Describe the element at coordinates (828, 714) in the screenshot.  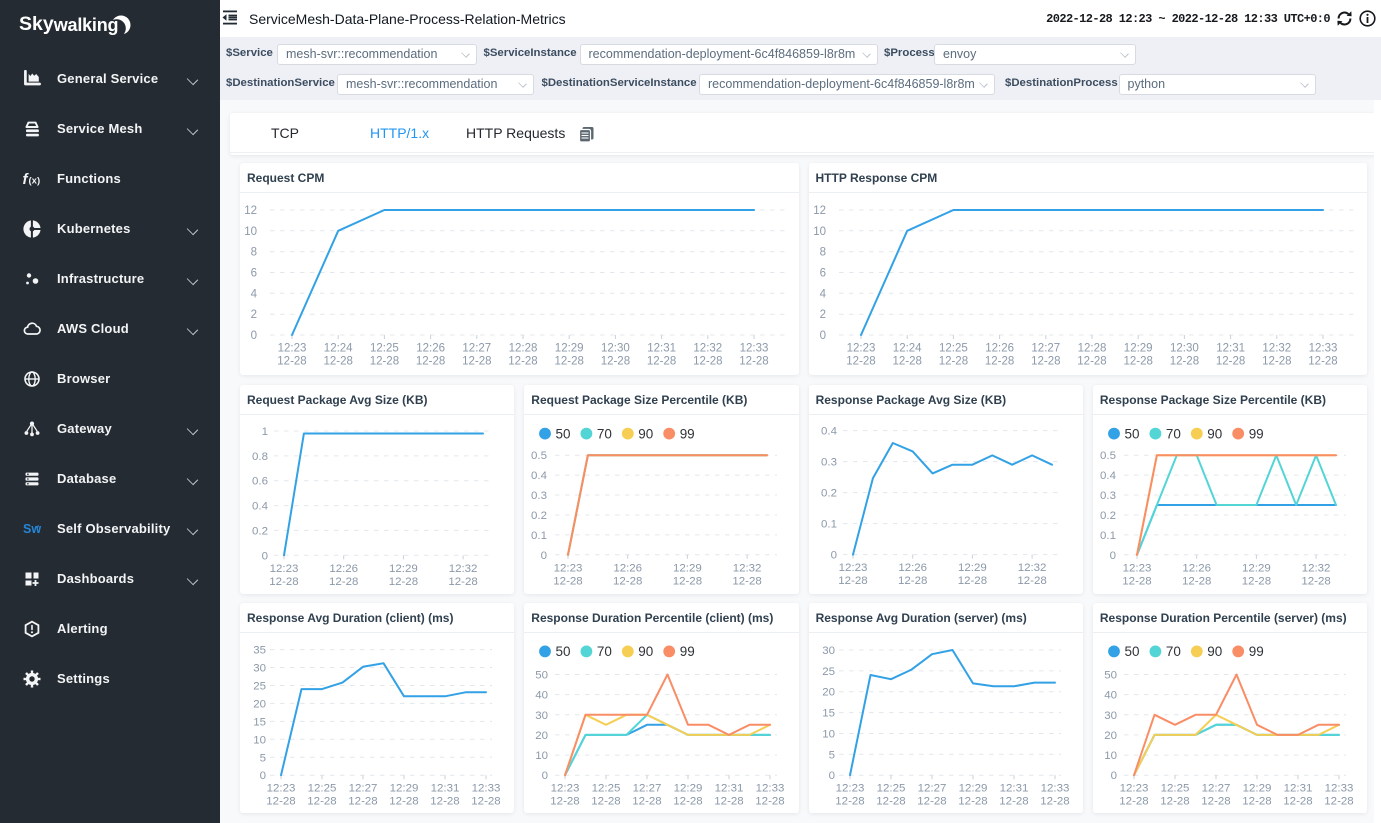
I see `svg-text: 15` at that location.